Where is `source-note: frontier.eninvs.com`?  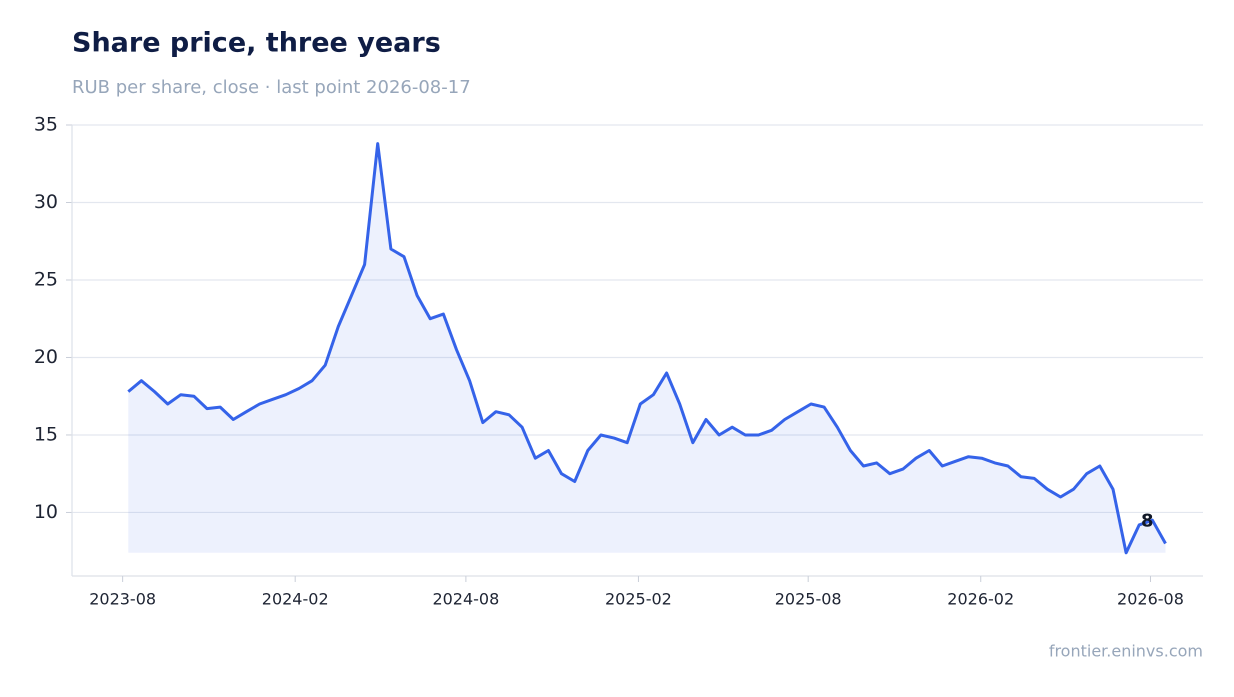
source-note: frontier.eninvs.com is located at coordinates (1126, 651).